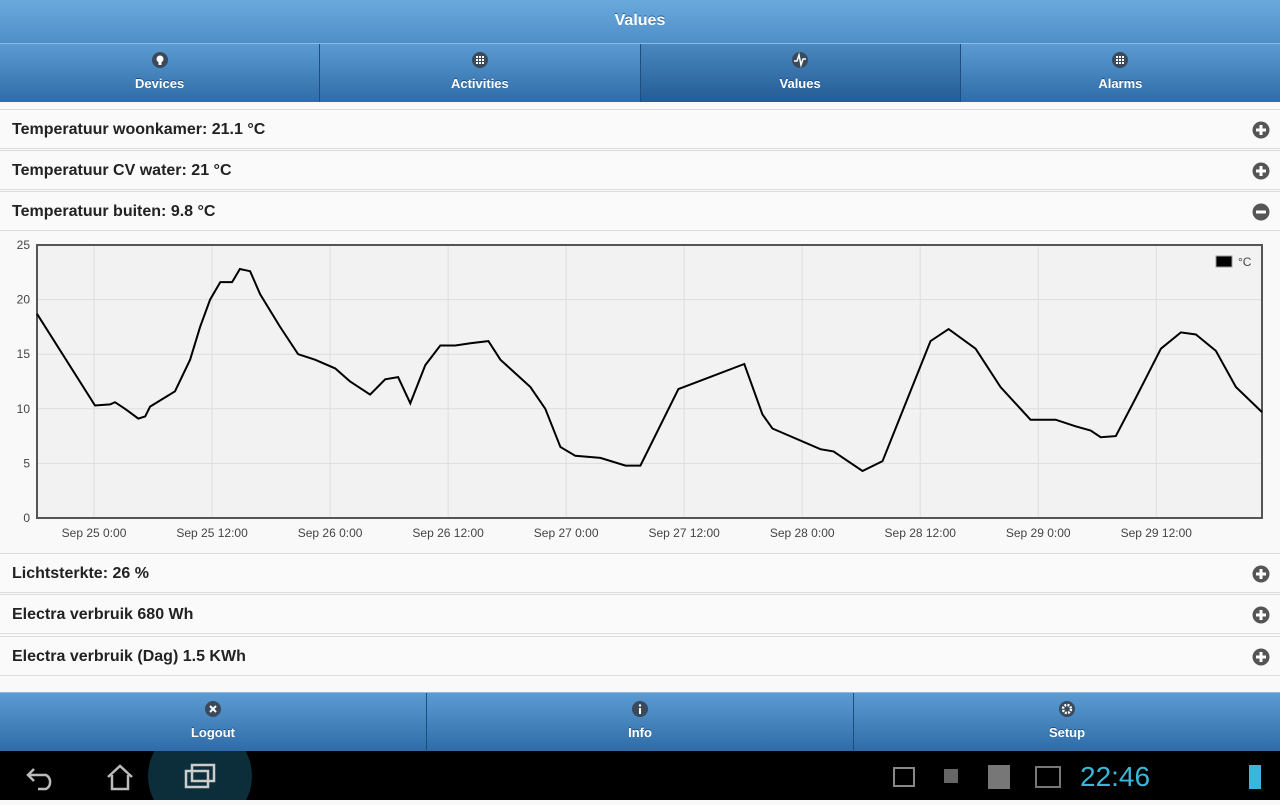  What do you see at coordinates (640, 573) in the screenshot?
I see `list-item: Lichtsterkte: 26 %` at bounding box center [640, 573].